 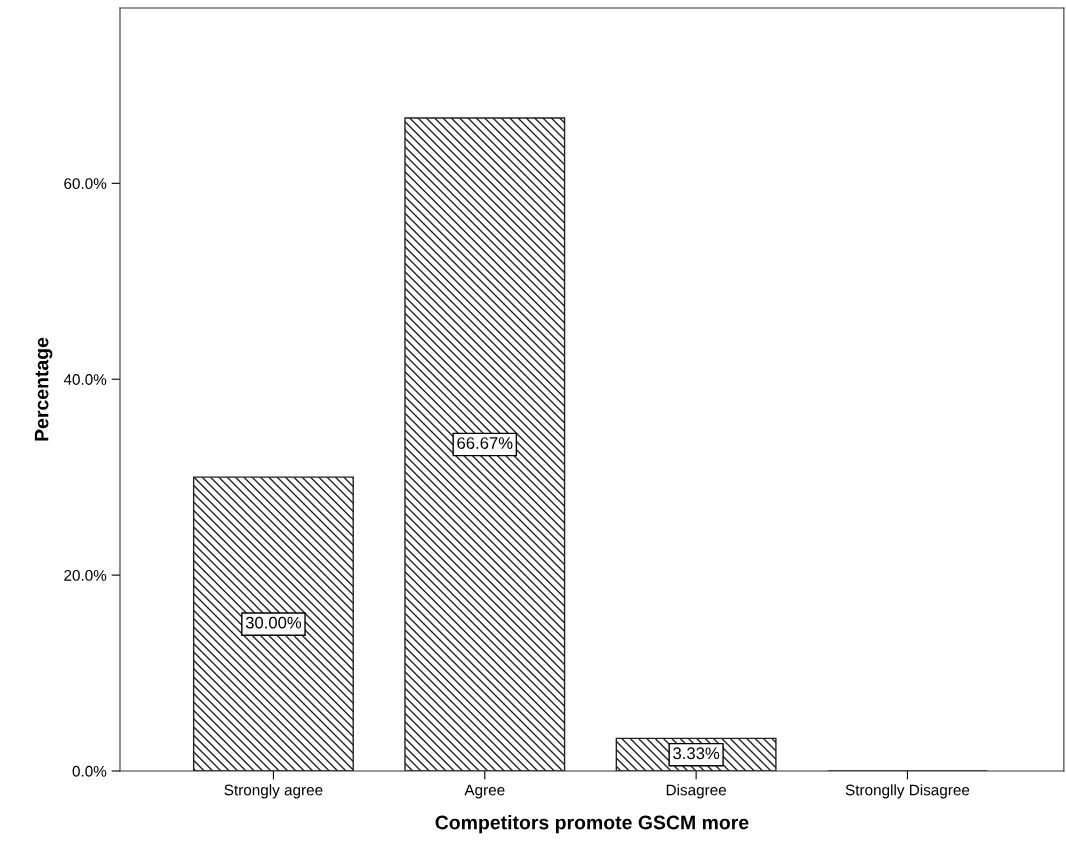 I want to click on x-tick-label: Disagree, so click(x=696, y=791).